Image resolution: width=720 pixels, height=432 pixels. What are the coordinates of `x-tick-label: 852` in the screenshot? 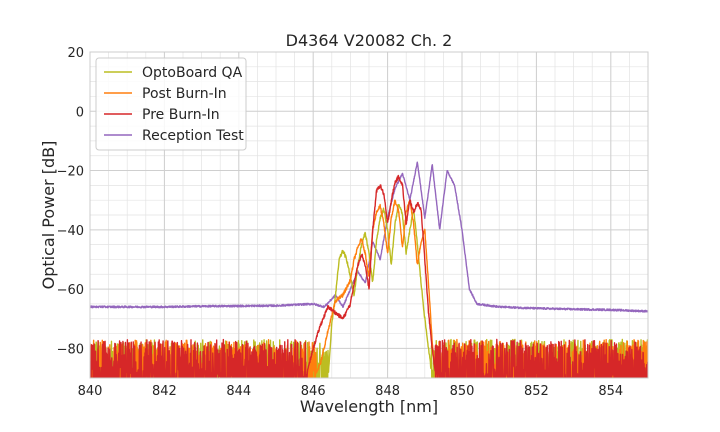 It's located at (536, 391).